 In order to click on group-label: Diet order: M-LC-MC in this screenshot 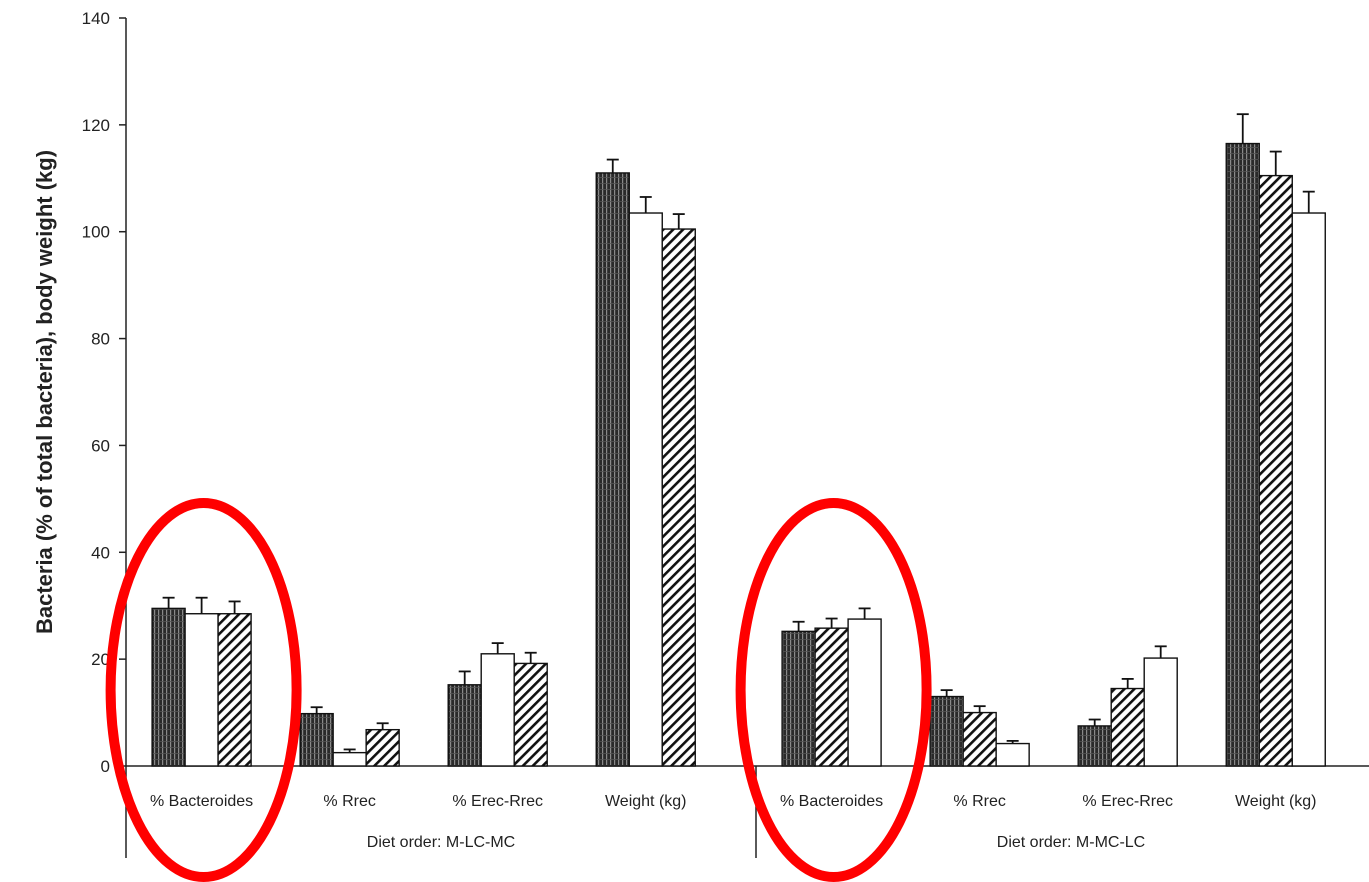, I will do `click(441, 842)`.